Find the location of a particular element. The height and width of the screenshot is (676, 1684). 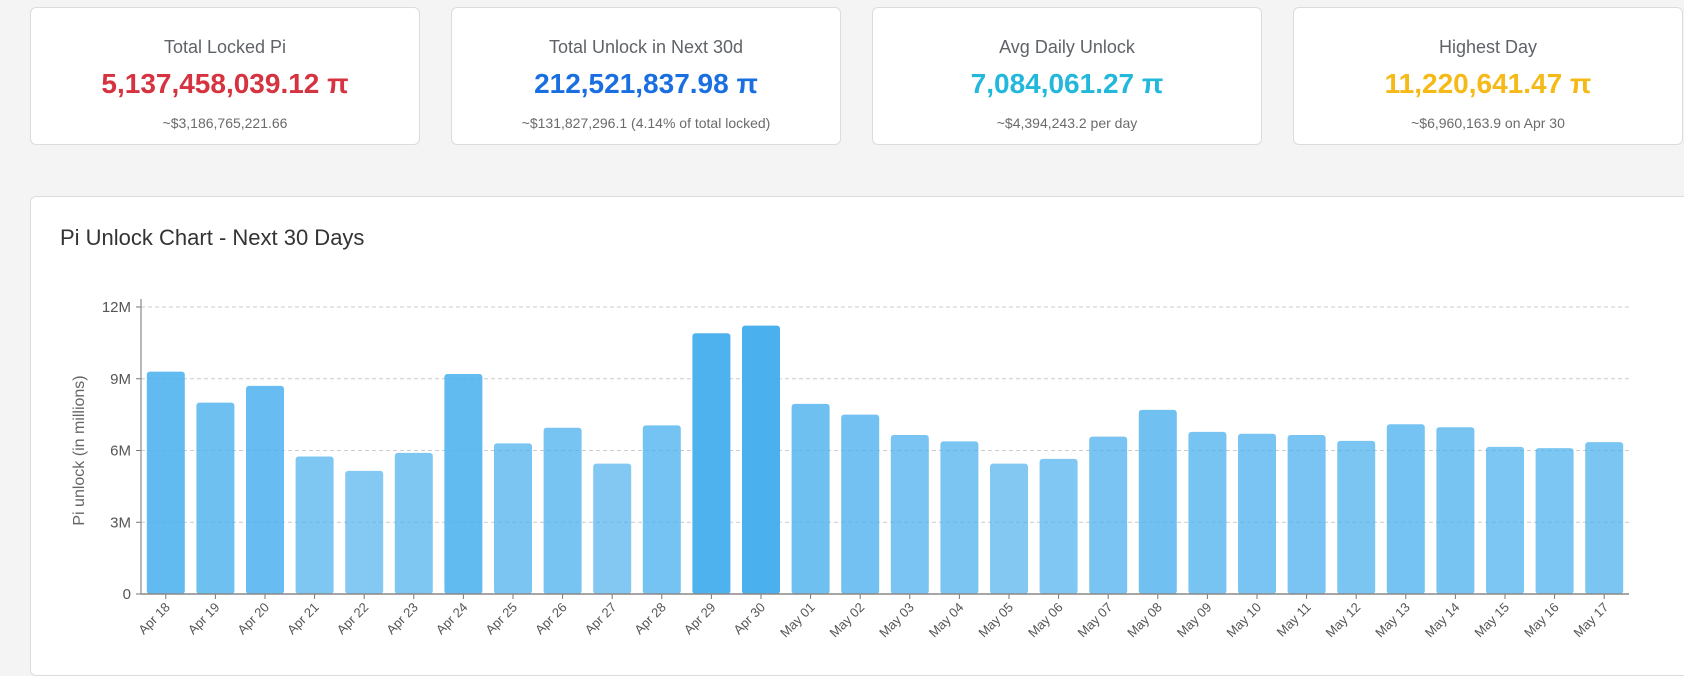

stat-value: 5,137,458,039.12 π is located at coordinates (225, 83).